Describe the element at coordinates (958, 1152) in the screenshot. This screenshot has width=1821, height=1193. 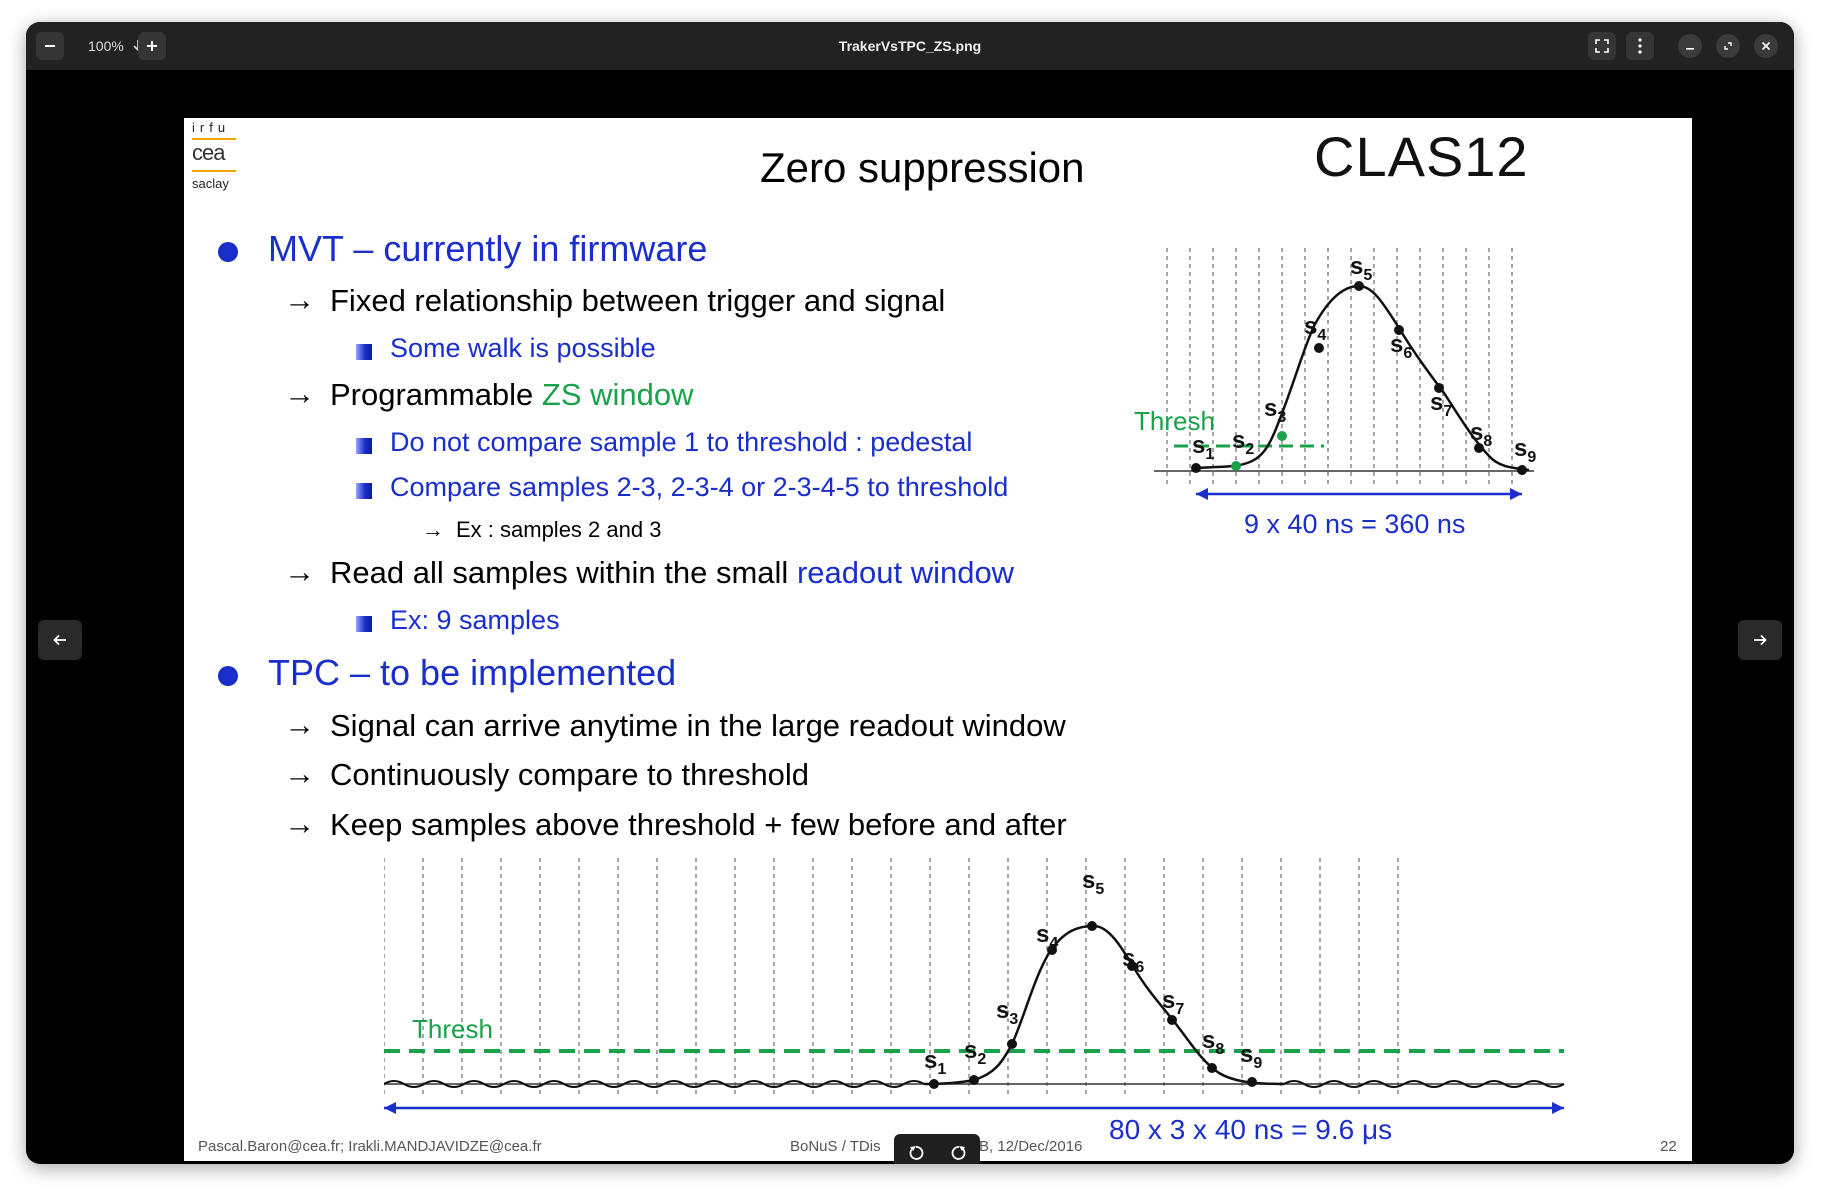
I see `rotate-right-icon` at that location.